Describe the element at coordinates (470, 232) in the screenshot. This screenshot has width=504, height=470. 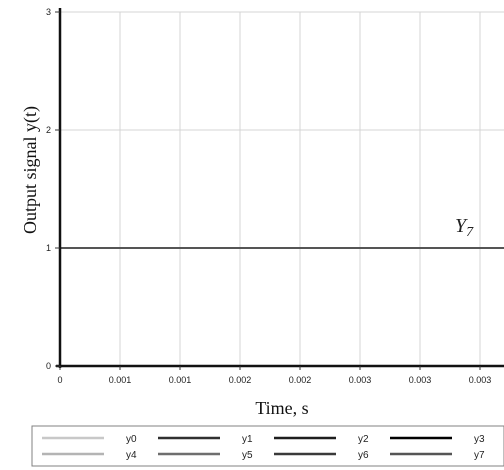
I see `annotation-subscript: 7` at that location.